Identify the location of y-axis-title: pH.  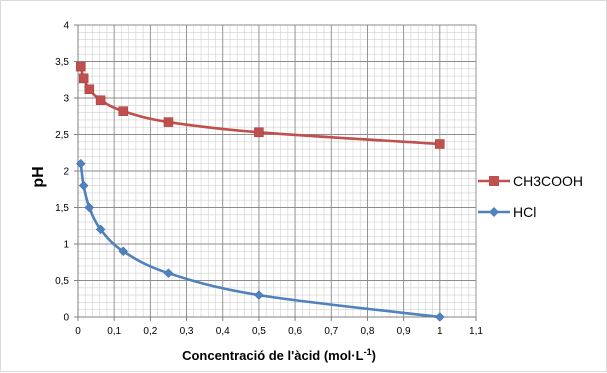
(38, 176).